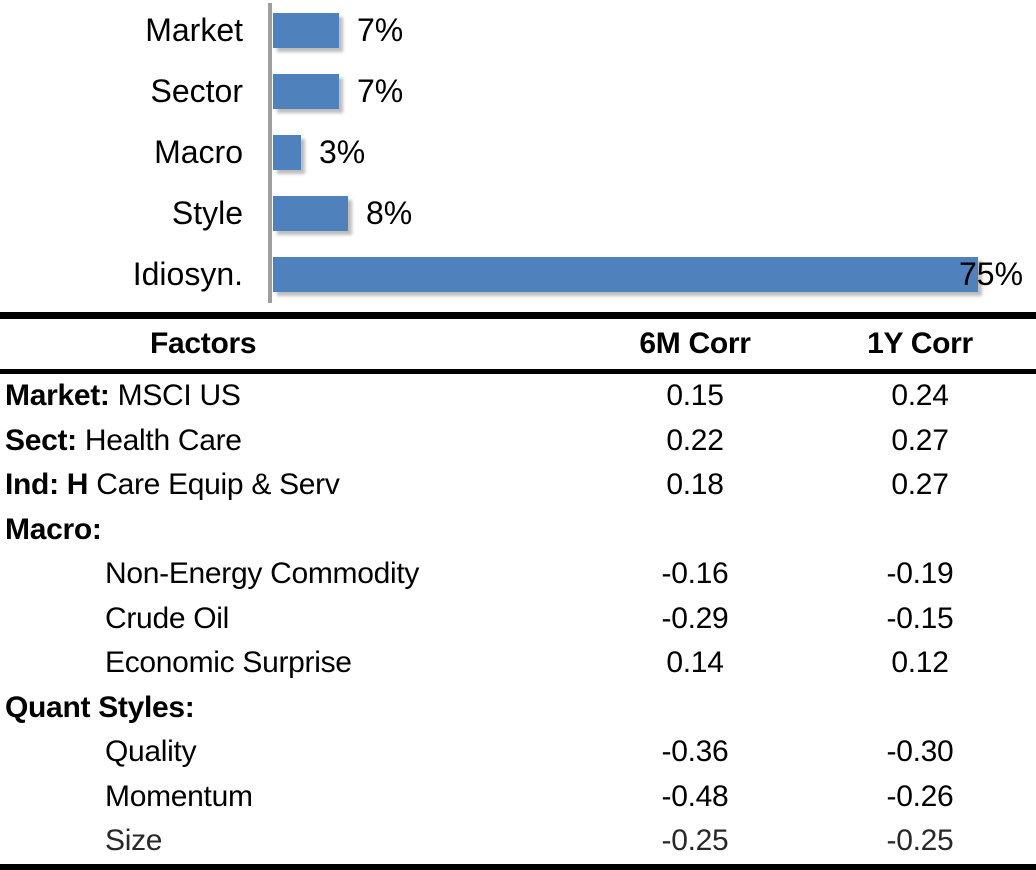 The width and height of the screenshot is (1036, 870). I want to click on category-label-market: Market, so click(194, 30).